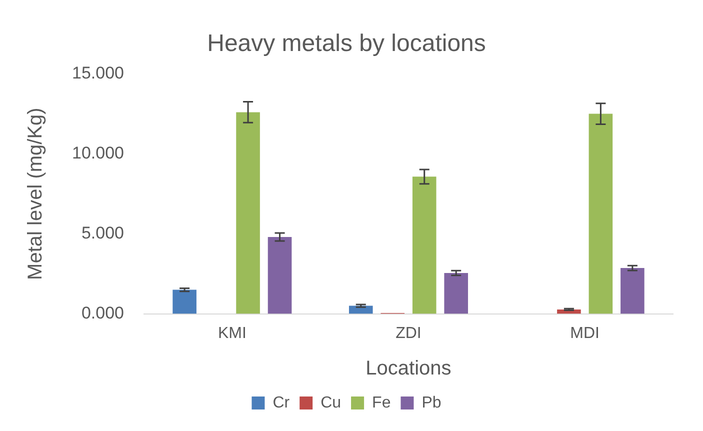 Image resolution: width=703 pixels, height=431 pixels. What do you see at coordinates (432, 403) in the screenshot?
I see `legend-label: Pb` at bounding box center [432, 403].